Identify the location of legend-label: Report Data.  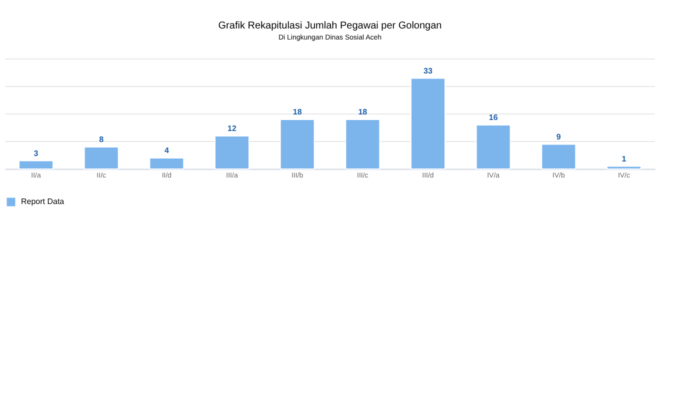
(43, 201).